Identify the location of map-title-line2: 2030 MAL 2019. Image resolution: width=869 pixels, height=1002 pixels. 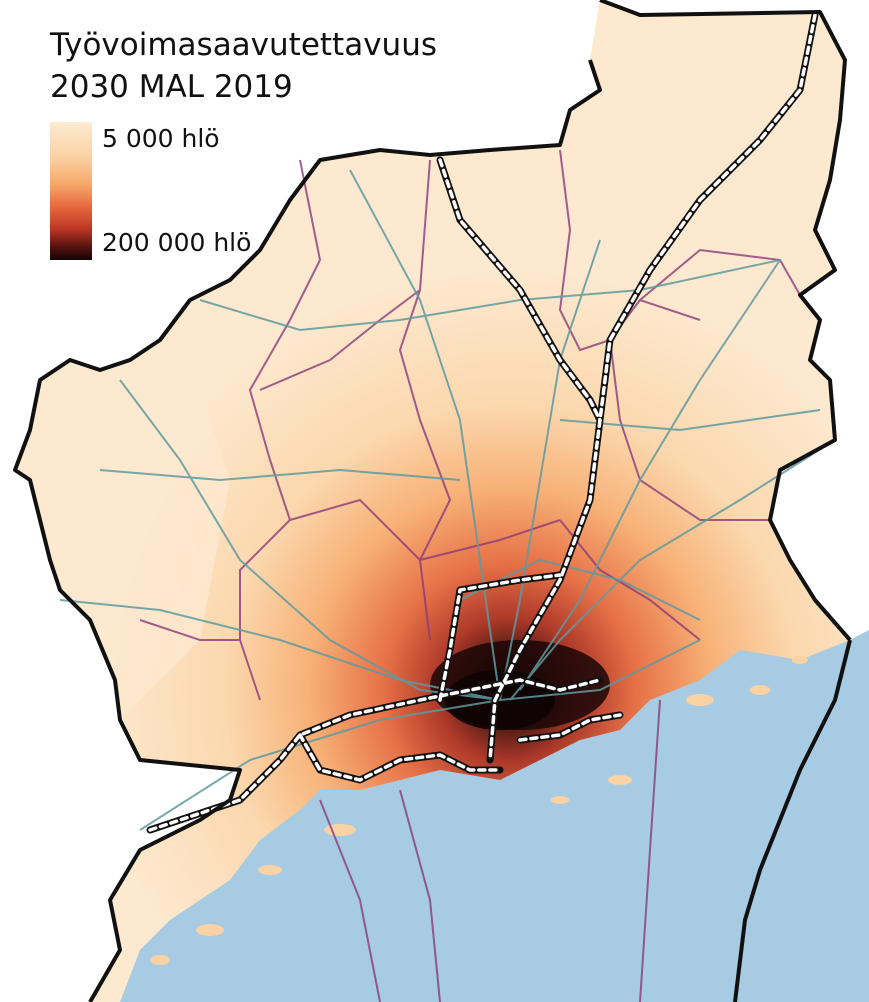
(171, 87).